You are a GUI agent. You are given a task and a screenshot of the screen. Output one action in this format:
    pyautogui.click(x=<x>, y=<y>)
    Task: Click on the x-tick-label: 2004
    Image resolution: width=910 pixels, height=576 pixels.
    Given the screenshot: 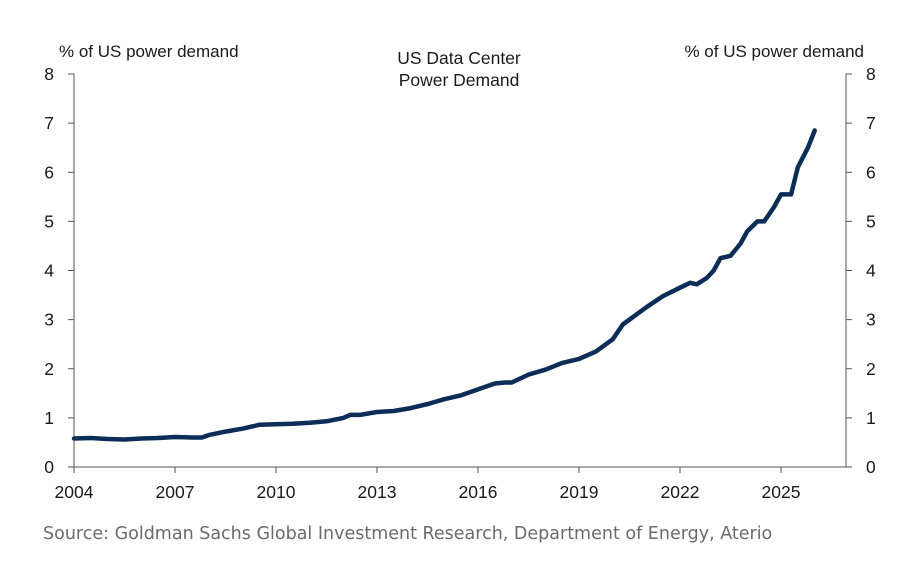 What is the action you would take?
    pyautogui.click(x=74, y=492)
    